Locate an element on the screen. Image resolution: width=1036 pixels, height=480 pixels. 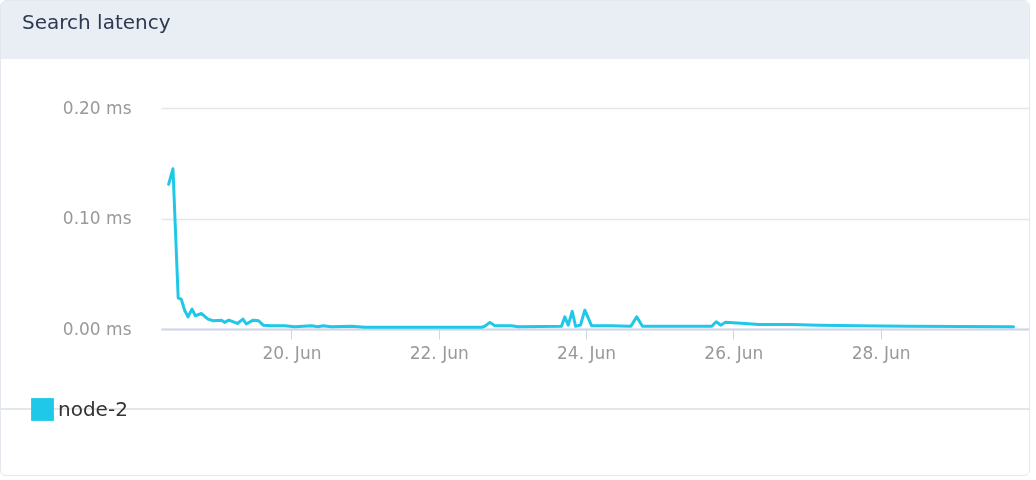
x-tick-label: 28. Jun is located at coordinates (881, 352).